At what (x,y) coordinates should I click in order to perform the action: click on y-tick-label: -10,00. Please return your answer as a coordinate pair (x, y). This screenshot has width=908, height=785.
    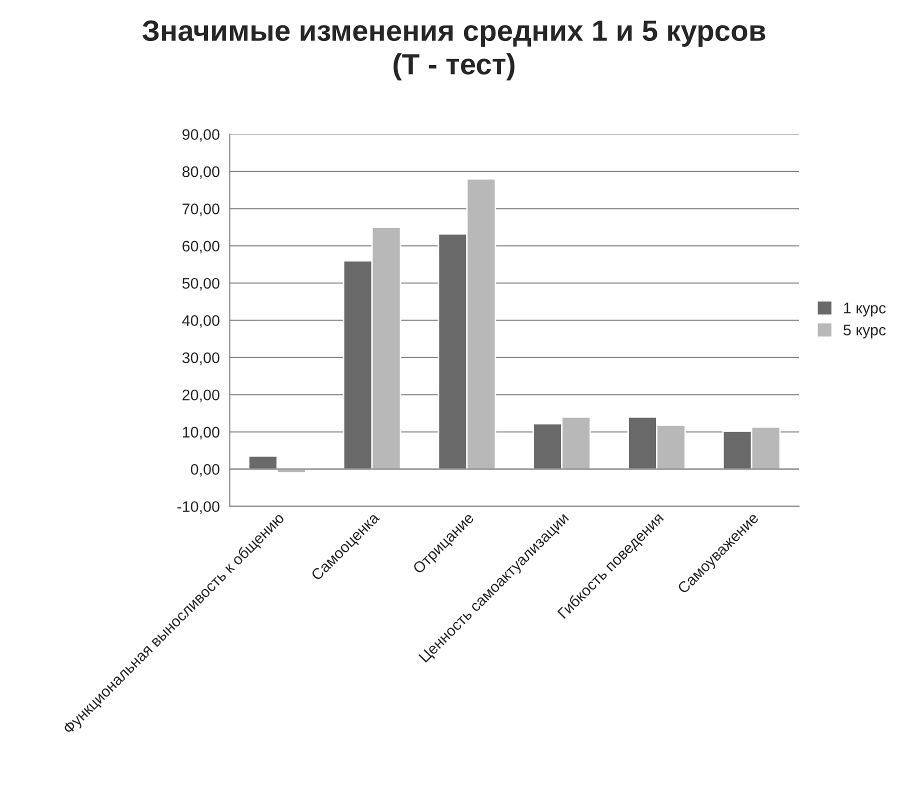
    Looking at the image, I should click on (198, 507).